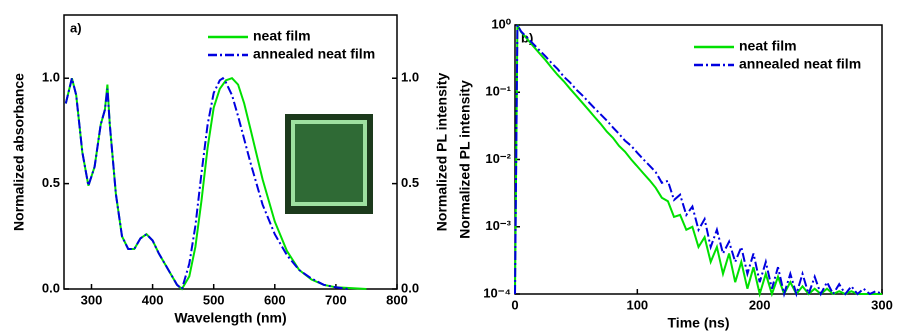 This screenshot has width=898, height=336. What do you see at coordinates (230, 318) in the screenshot?
I see `x-axis-label: Wavelength (nm)` at bounding box center [230, 318].